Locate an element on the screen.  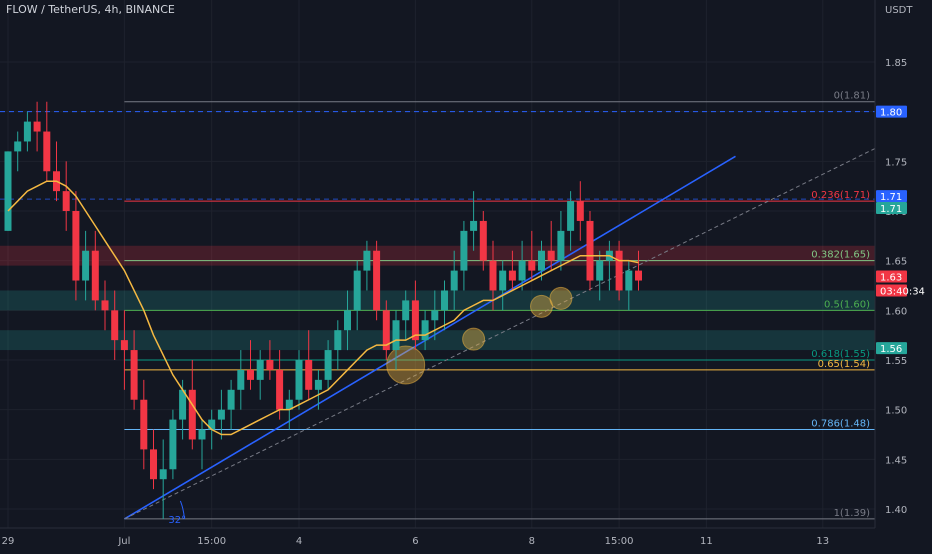
x-tick-label: 13 is located at coordinates (822, 541).